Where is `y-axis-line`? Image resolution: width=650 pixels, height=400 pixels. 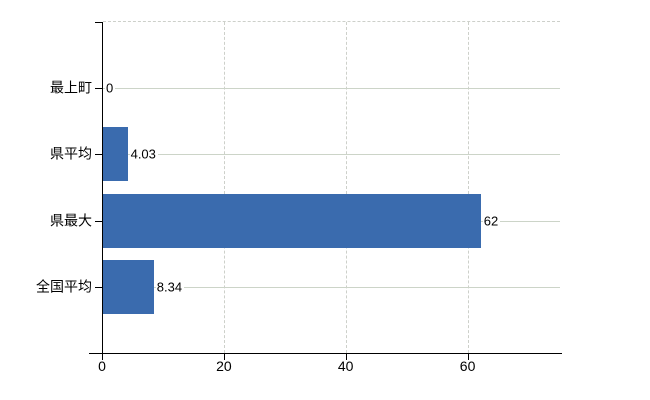 y-axis-line is located at coordinates (102, 191).